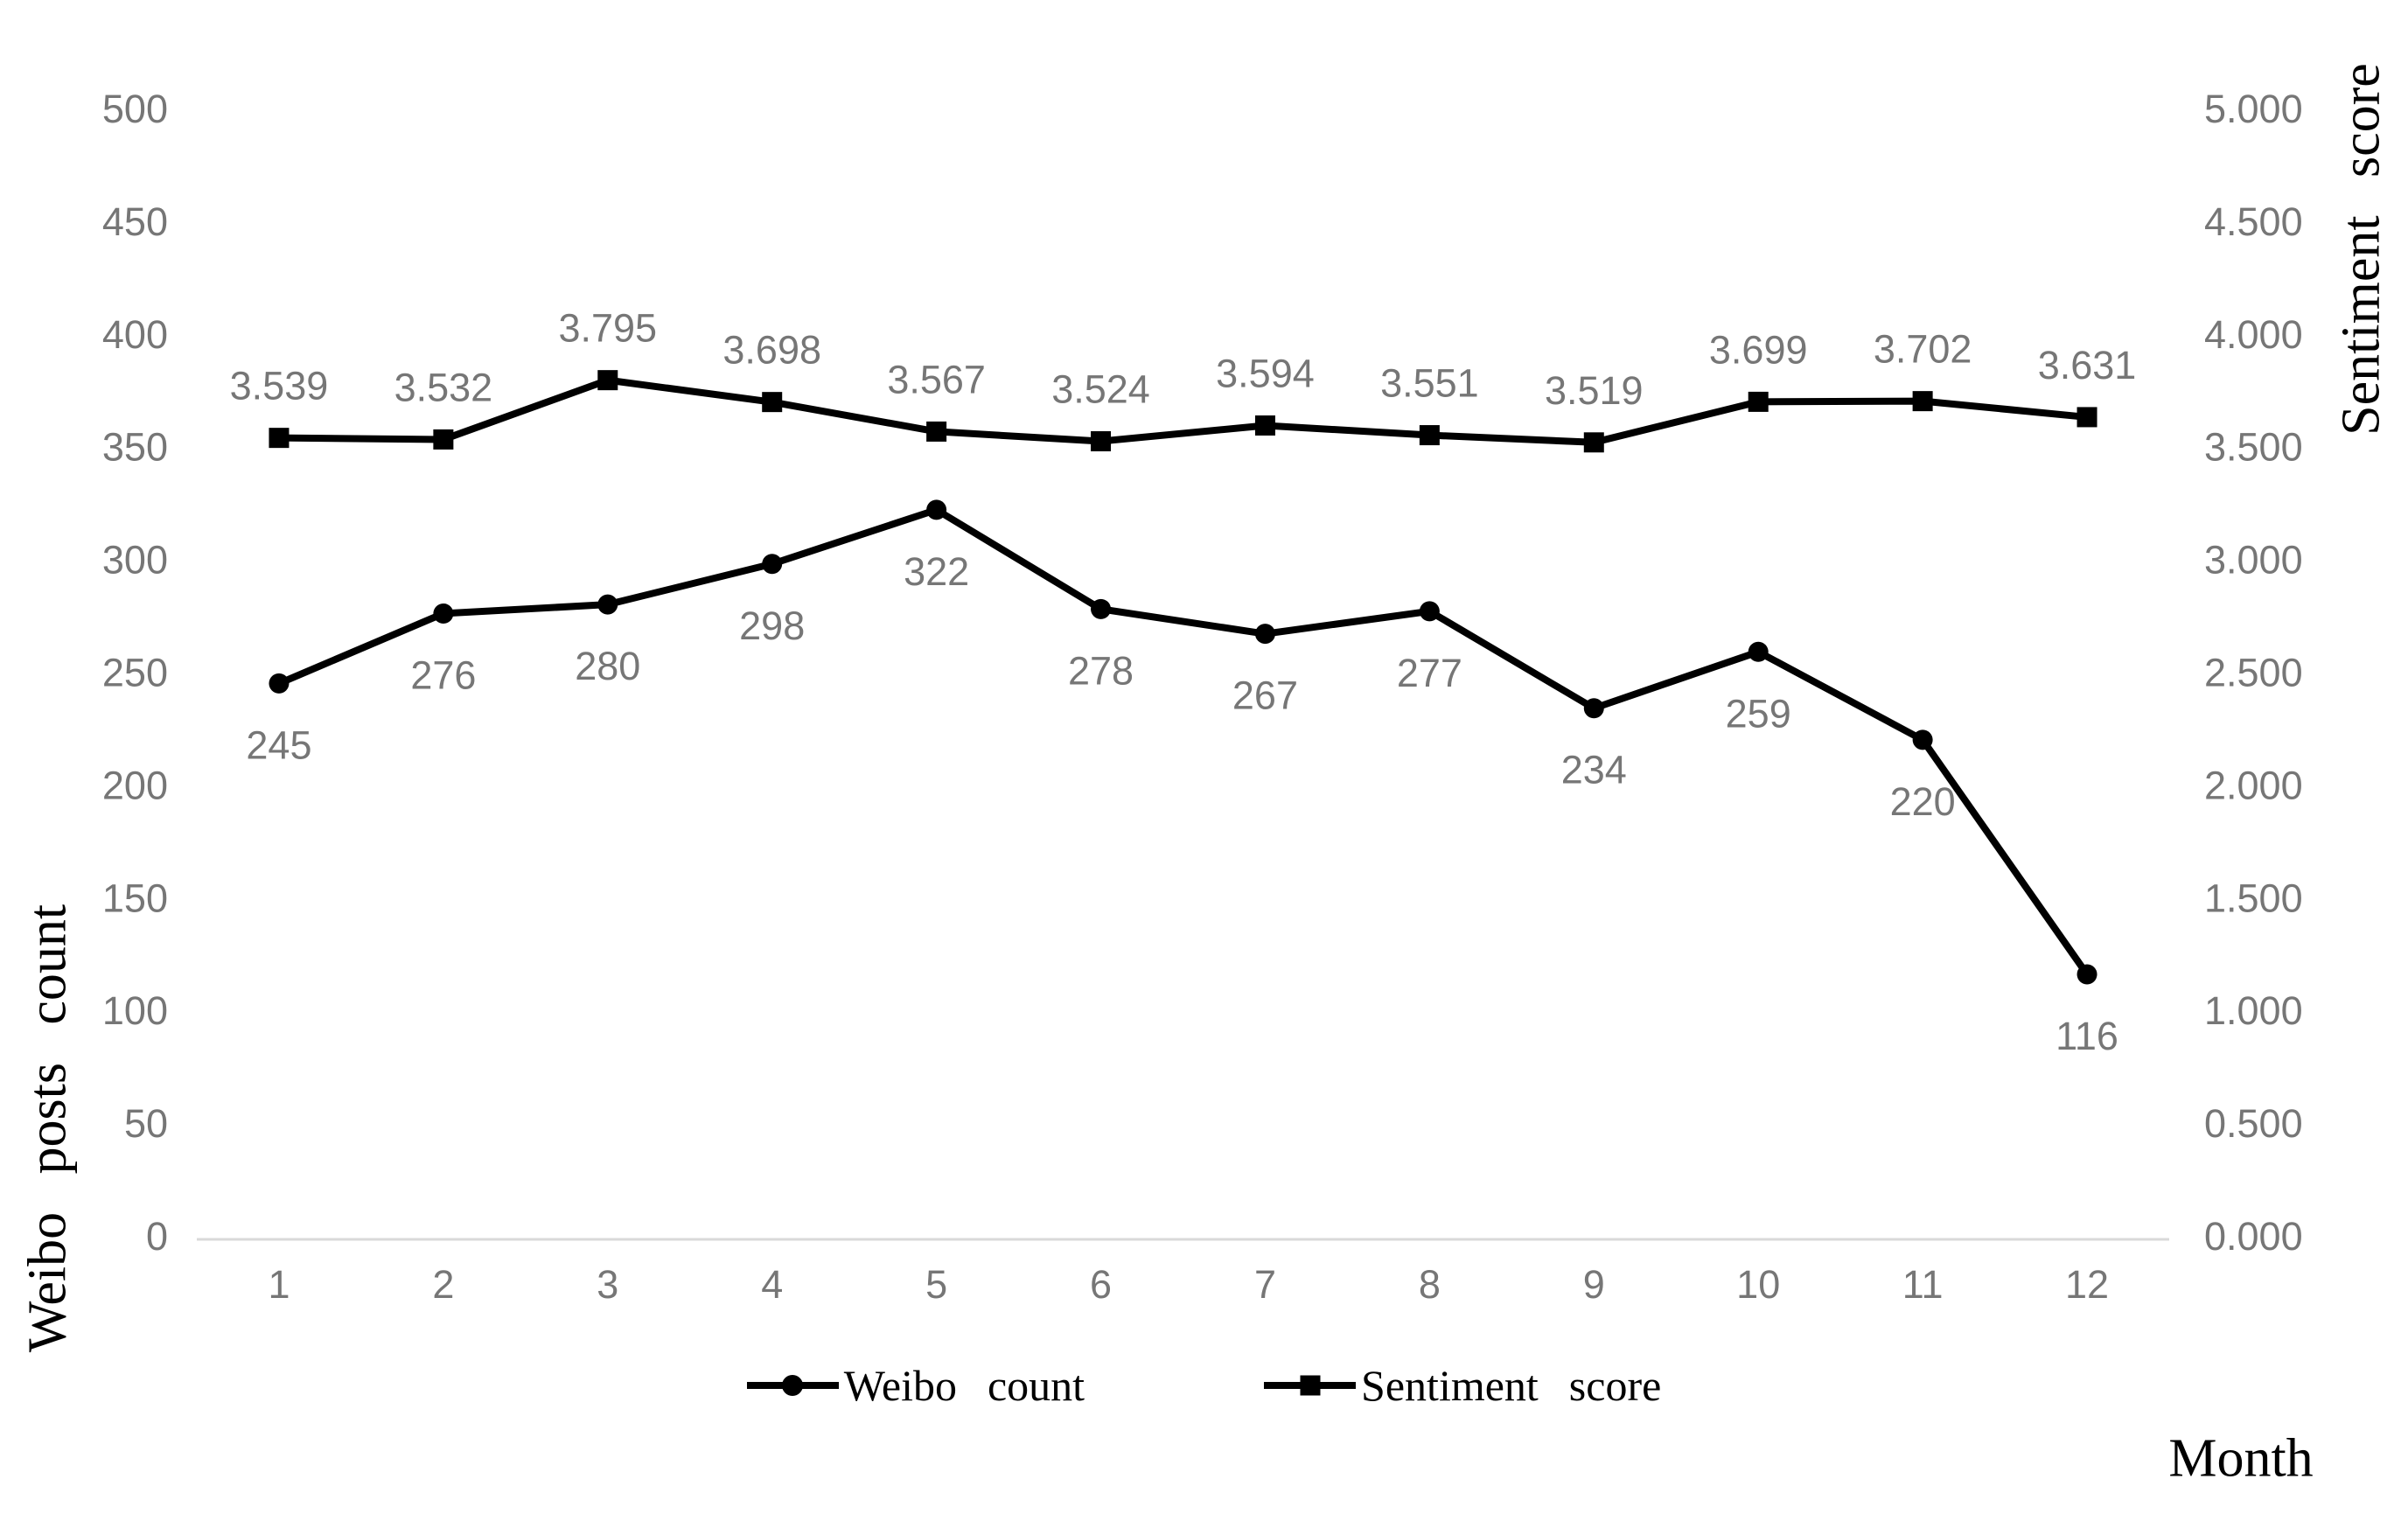 The image size is (2408, 1521). What do you see at coordinates (1183, 411) in the screenshot?
I see `sentiment-score-line` at bounding box center [1183, 411].